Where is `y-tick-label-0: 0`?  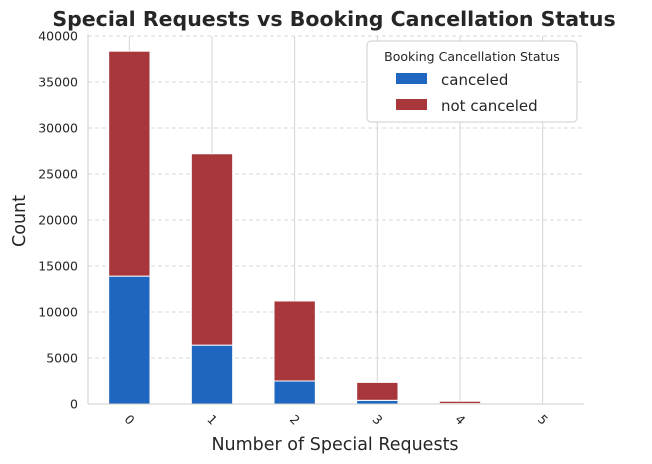
y-tick-label-0: 0 is located at coordinates (74, 404).